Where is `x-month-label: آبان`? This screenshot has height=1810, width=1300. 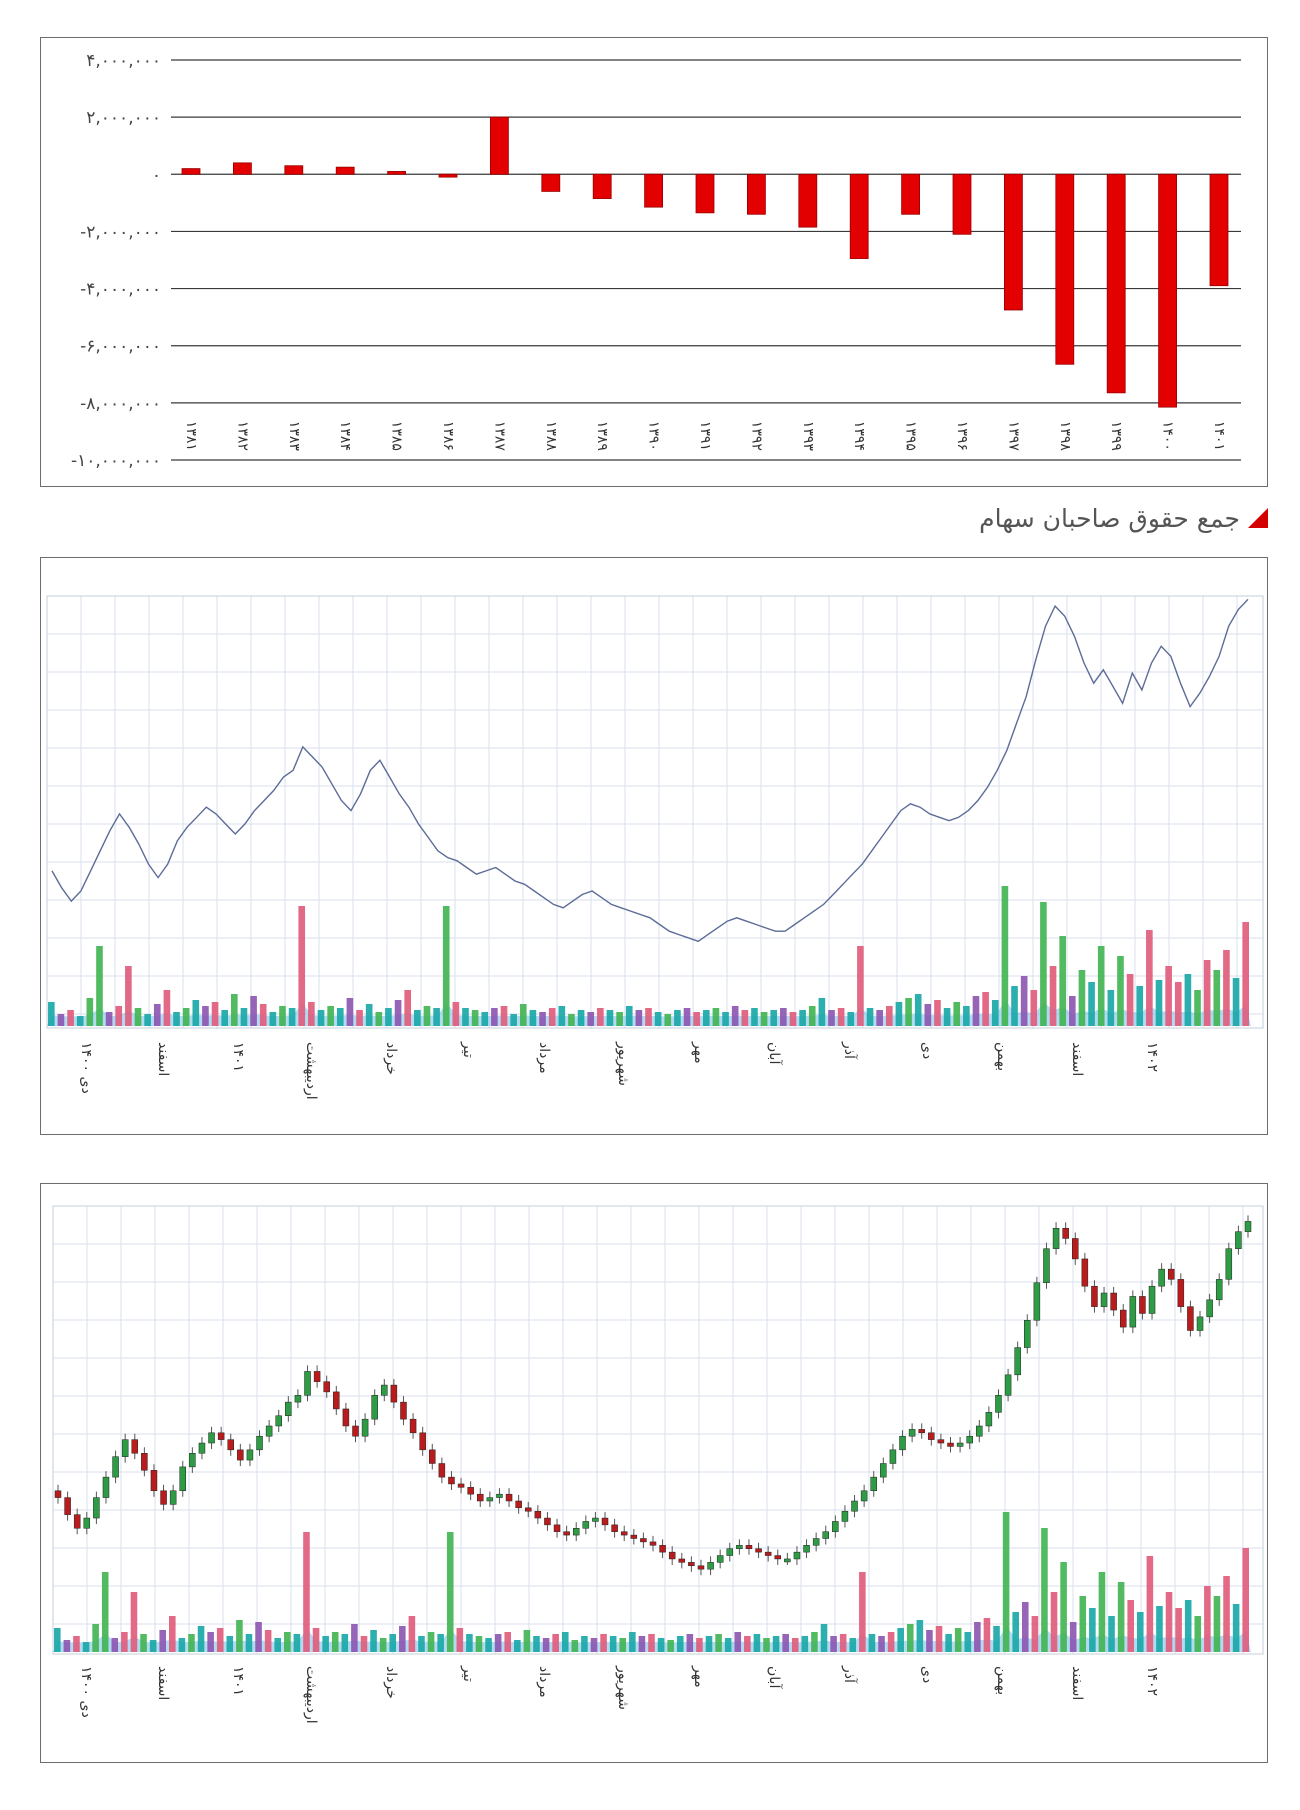 x-month-label: آبان is located at coordinates (774, 1677).